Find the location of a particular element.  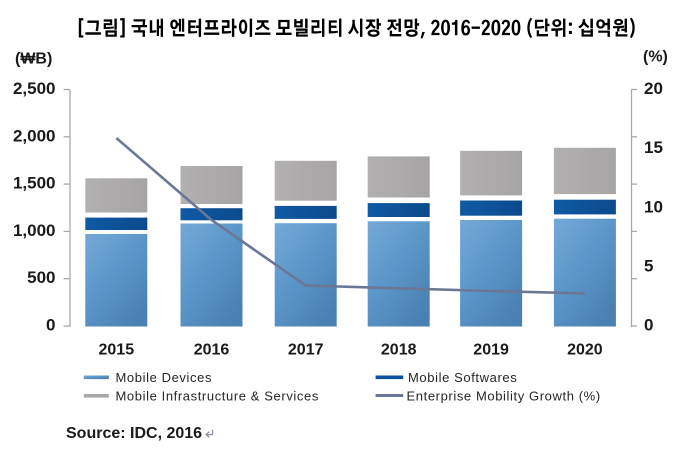

svg-text: 2,500 is located at coordinates (34, 88).